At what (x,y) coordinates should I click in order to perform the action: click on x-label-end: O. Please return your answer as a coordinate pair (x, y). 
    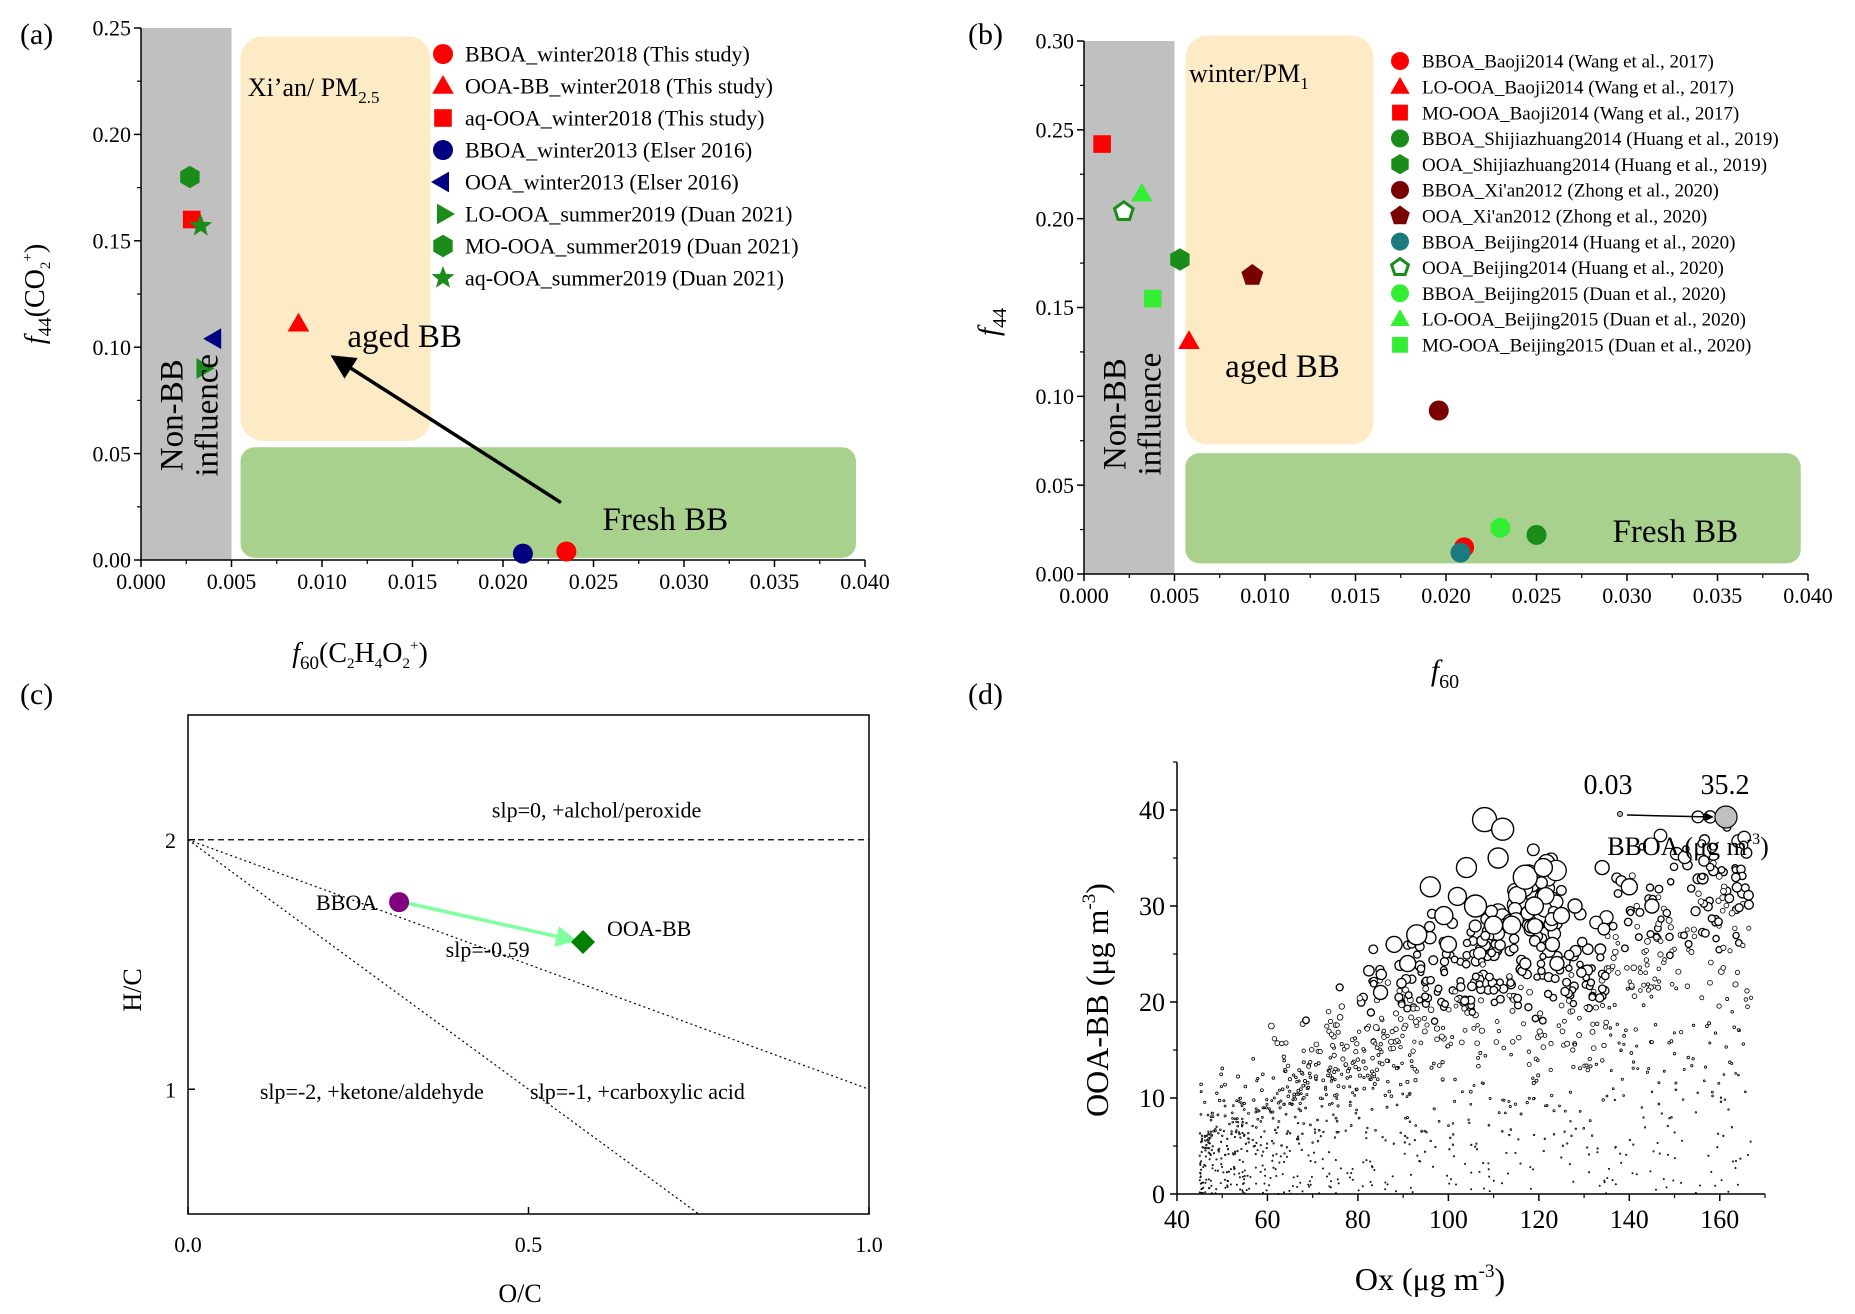
    Looking at the image, I should click on (392, 653).